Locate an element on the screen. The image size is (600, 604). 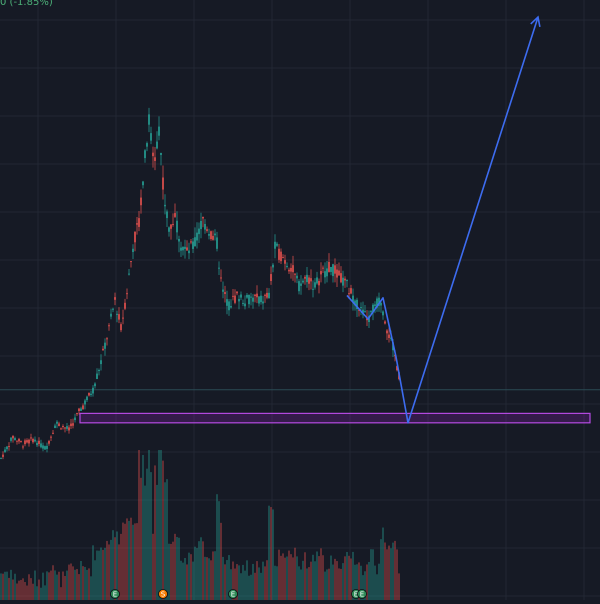
support-zone-layer is located at coordinates (335, 418).